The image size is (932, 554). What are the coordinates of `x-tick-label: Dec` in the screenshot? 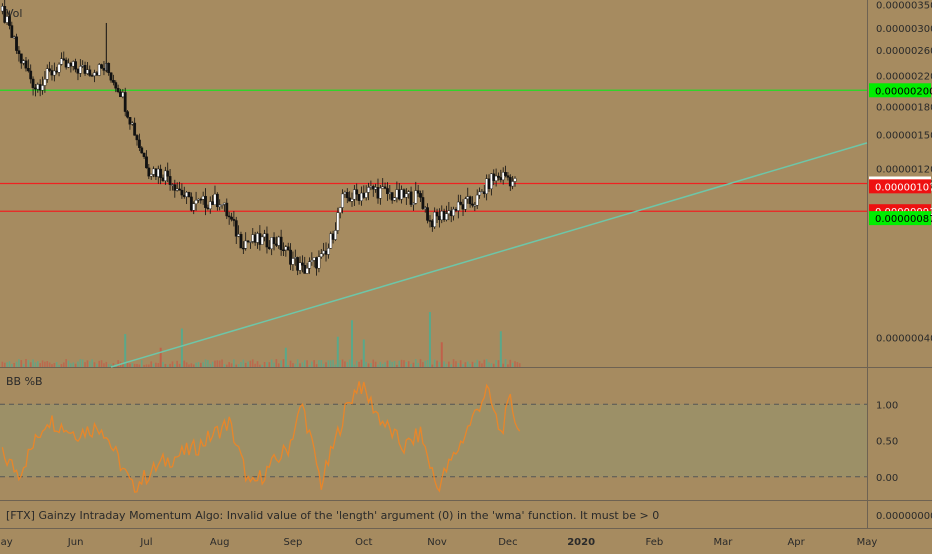 It's located at (507, 542).